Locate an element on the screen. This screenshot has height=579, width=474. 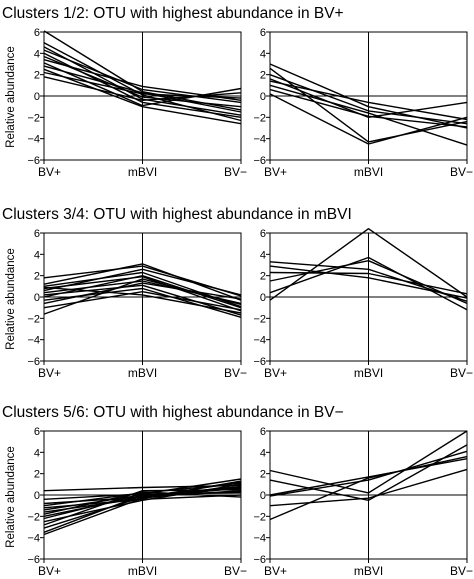
plot-cluster-1: 6 4 2 0 −2 −4 −6BV+ mBVI BV− is located at coordinates (137, 103).